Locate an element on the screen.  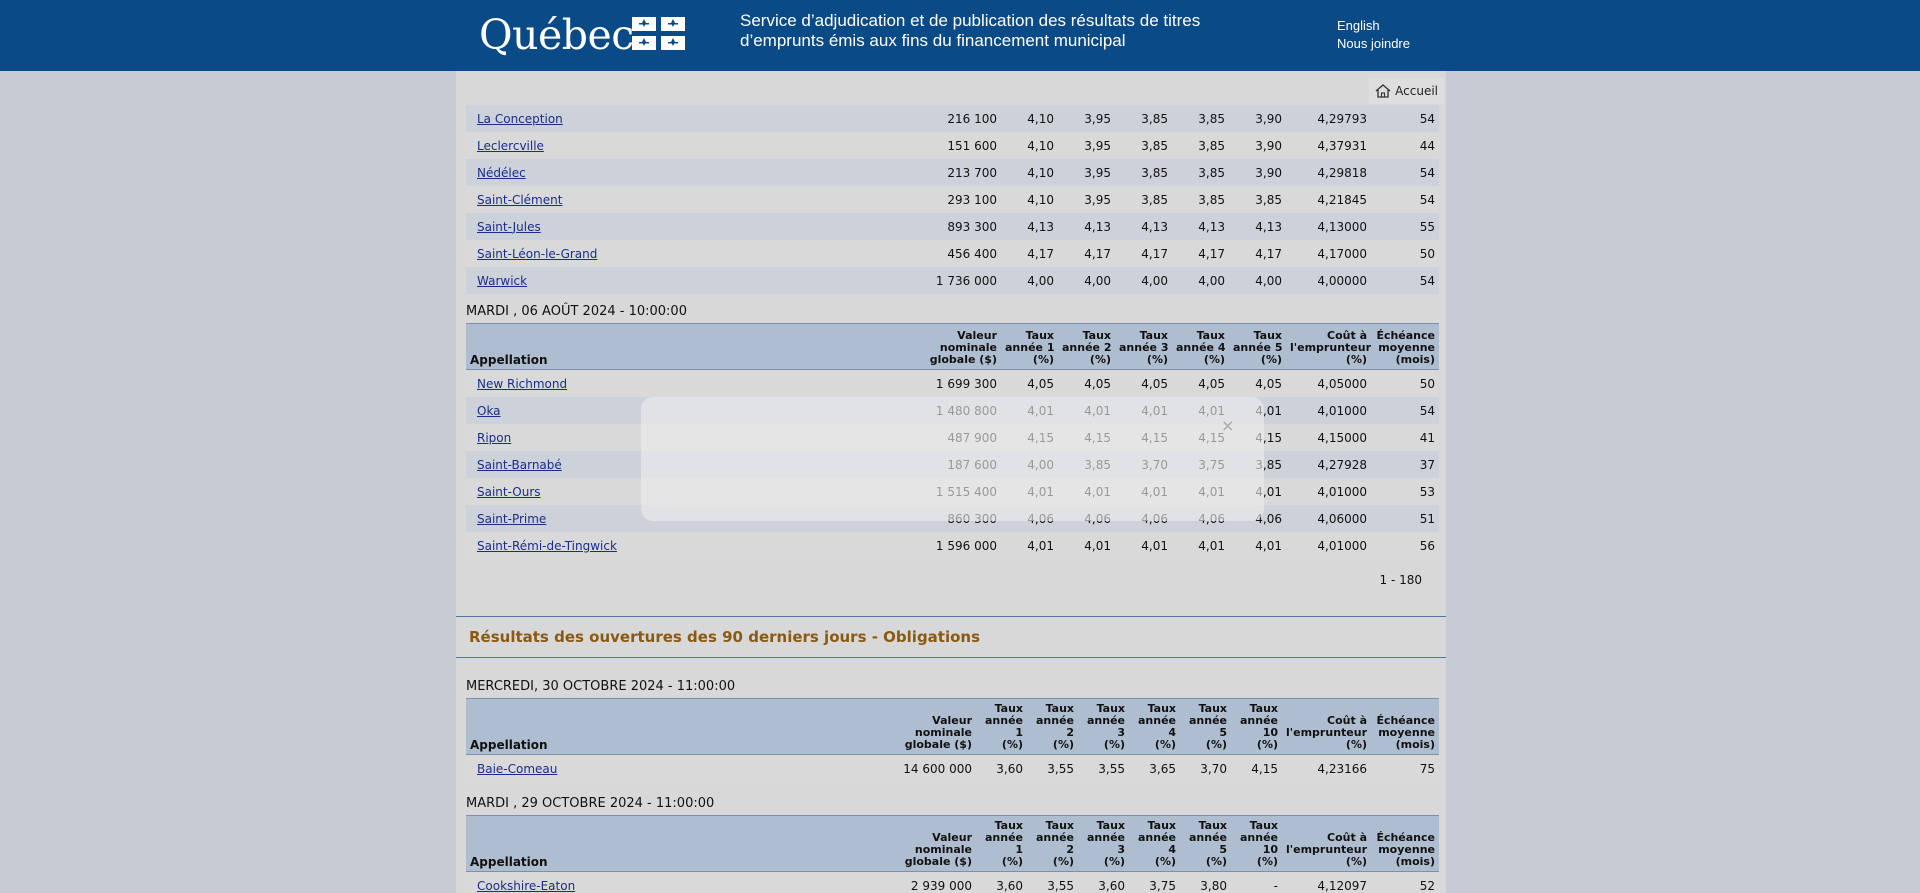
close-icon: × is located at coordinates (1228, 425).